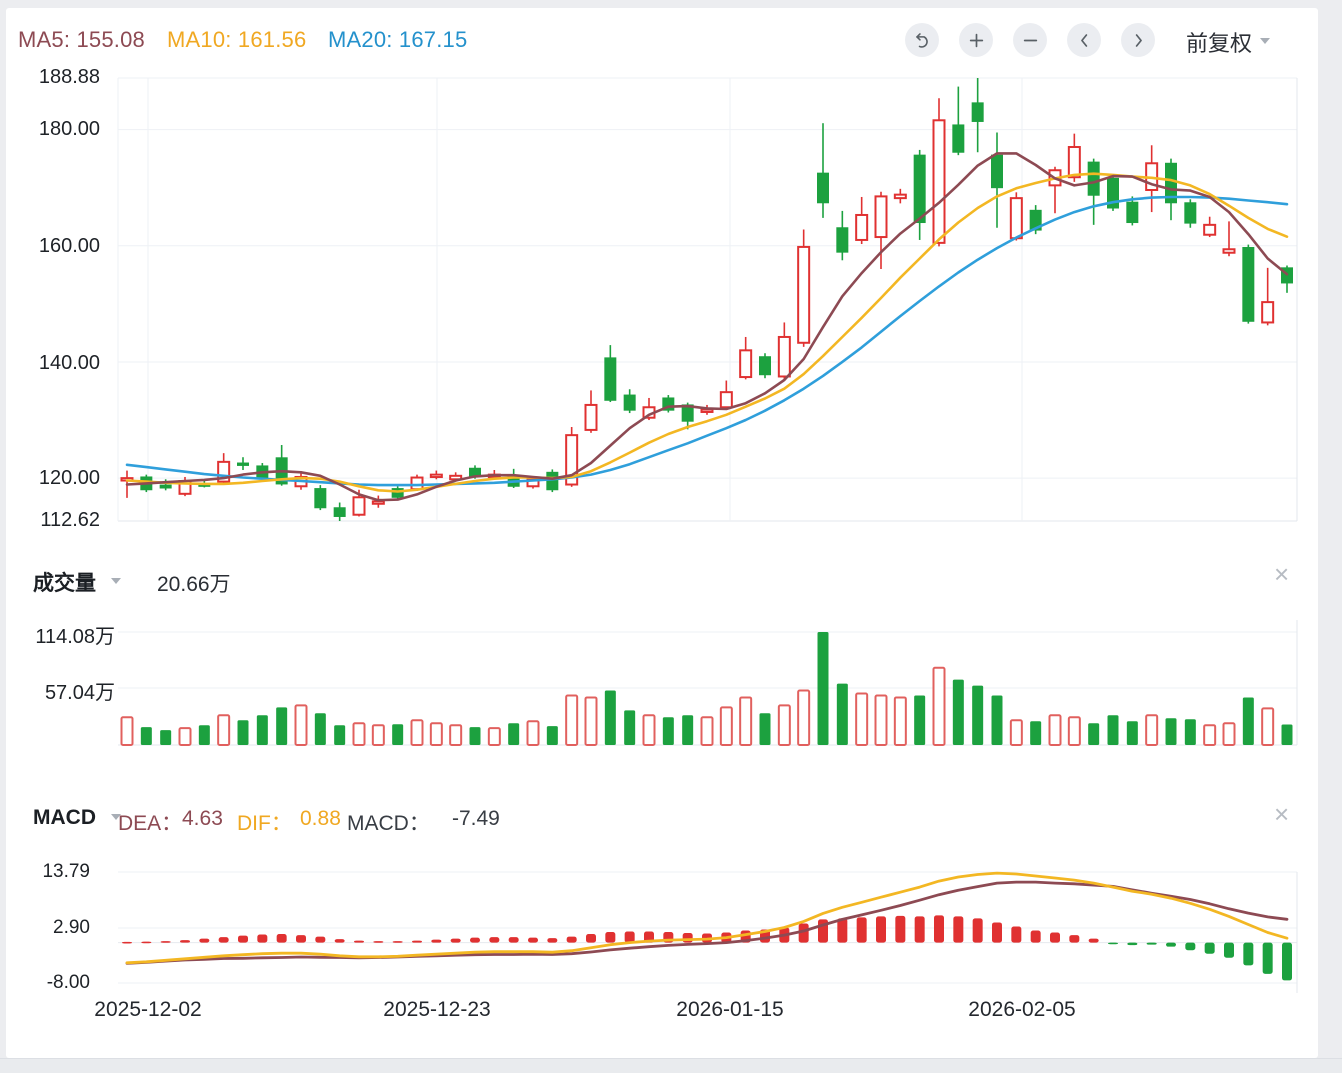 The height and width of the screenshot is (1073, 1342). I want to click on ma5-legend: MA5: 155.08, so click(81, 39).